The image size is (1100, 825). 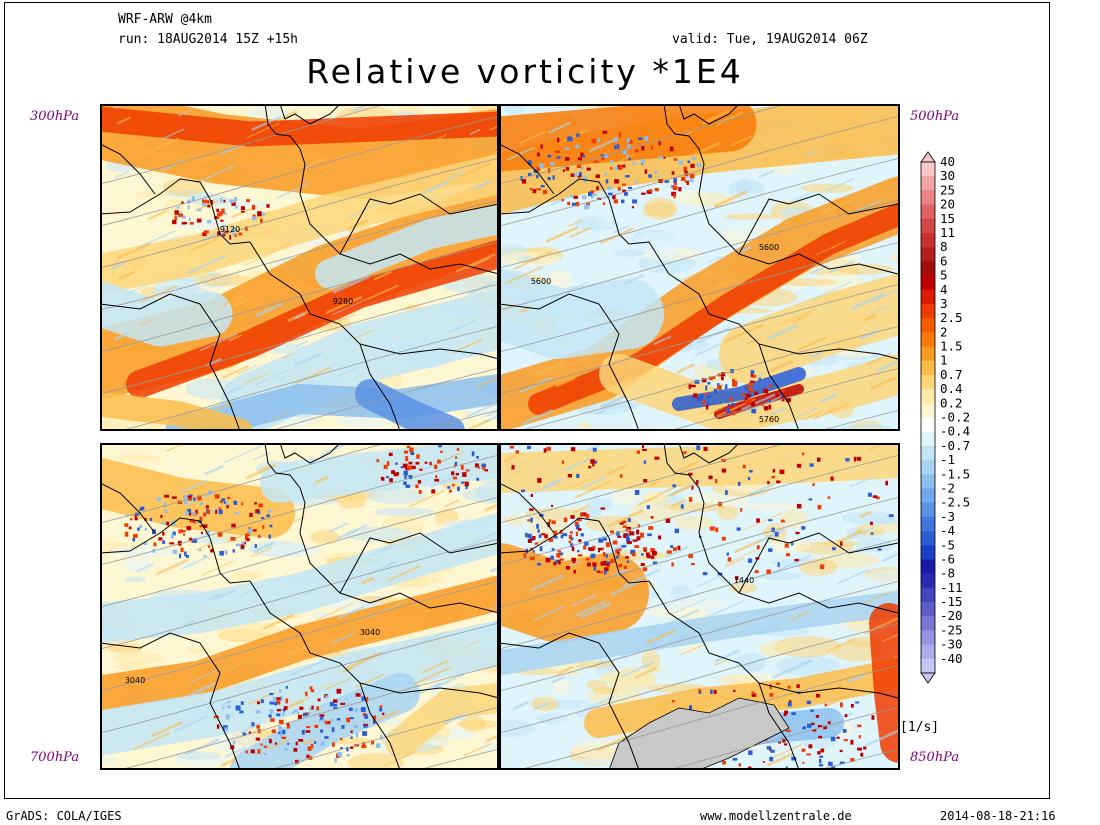 What do you see at coordinates (951, 374) in the screenshot?
I see `colorbar-tick-label: 0.7` at bounding box center [951, 374].